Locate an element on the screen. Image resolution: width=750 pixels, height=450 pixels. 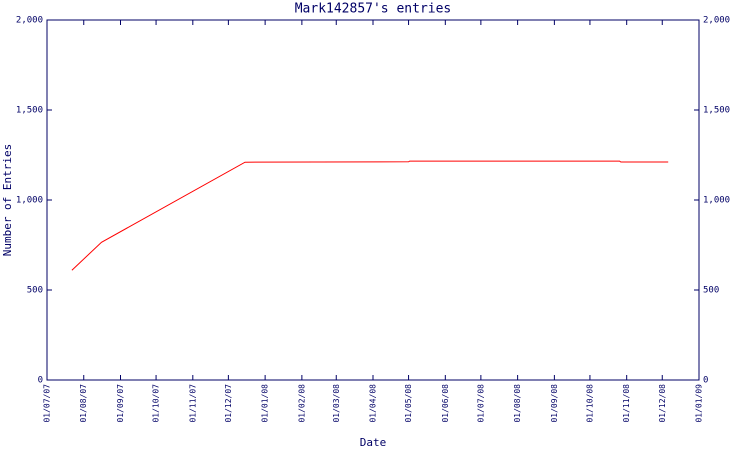
x-tick-label: 01/02/08 is located at coordinates (301, 403).